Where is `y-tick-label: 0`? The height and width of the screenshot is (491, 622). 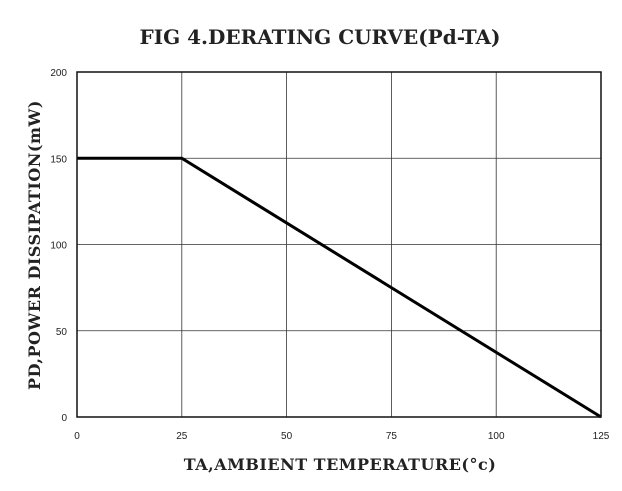
y-tick-label: 0 is located at coordinates (64, 418).